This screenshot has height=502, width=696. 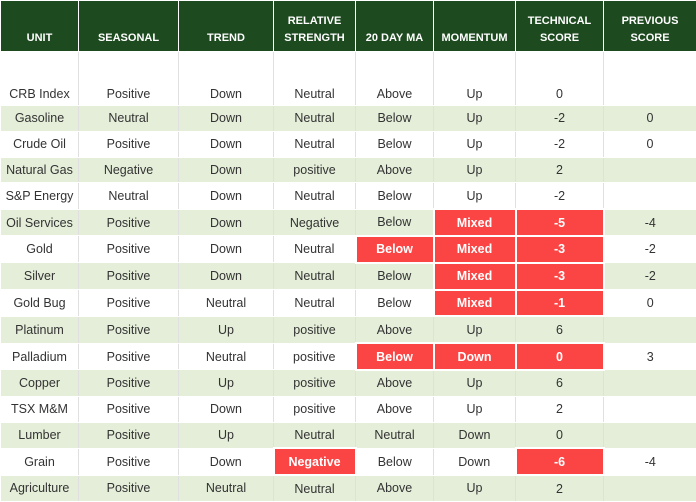 What do you see at coordinates (40, 249) in the screenshot?
I see `table-cell: Gold` at bounding box center [40, 249].